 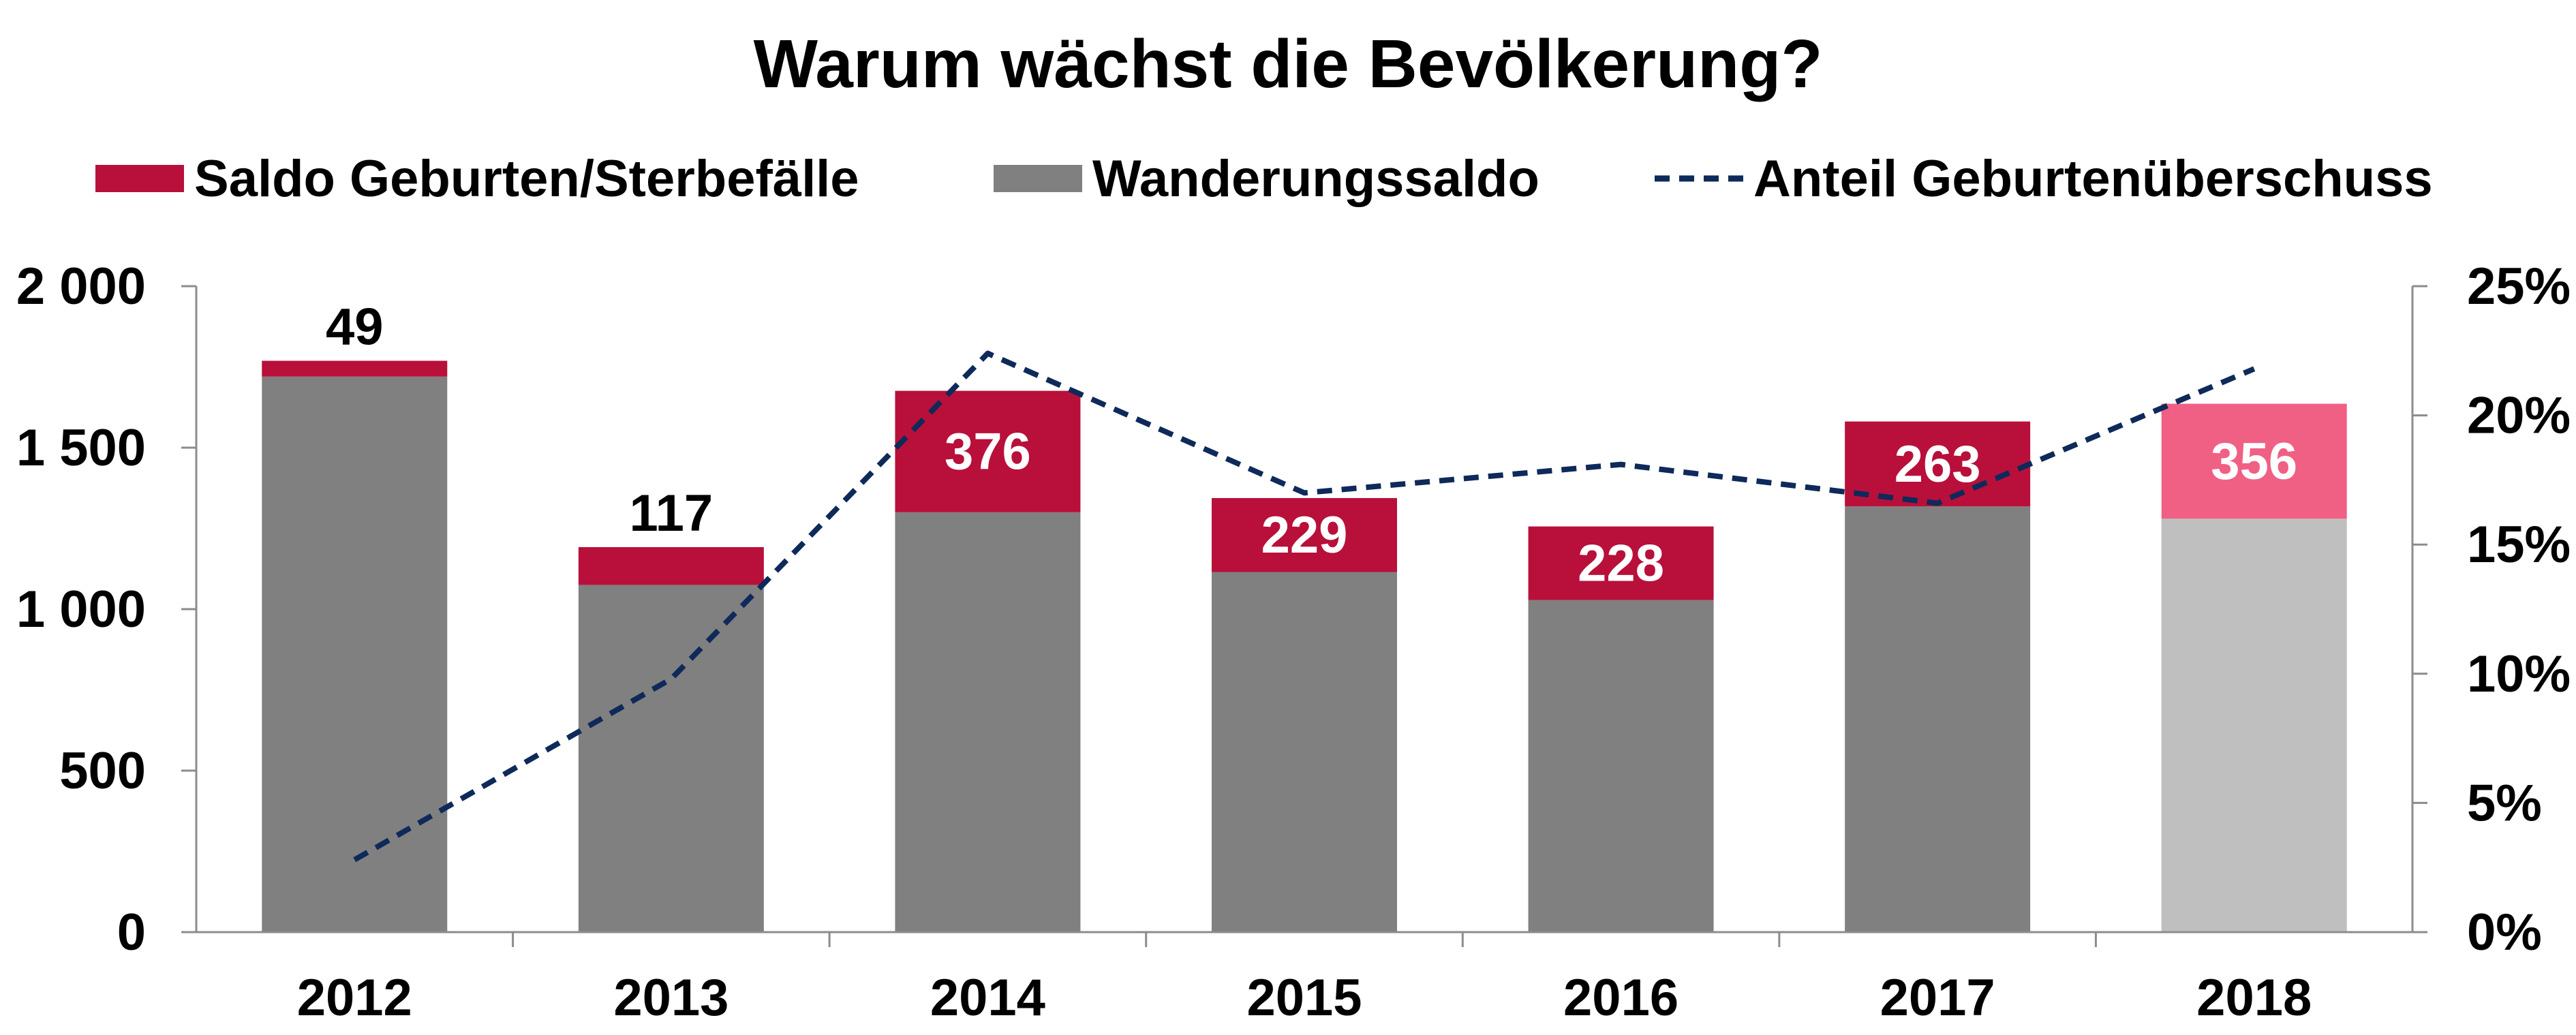 What do you see at coordinates (2504, 803) in the screenshot?
I see `y-right-tick-label: 5%` at bounding box center [2504, 803].